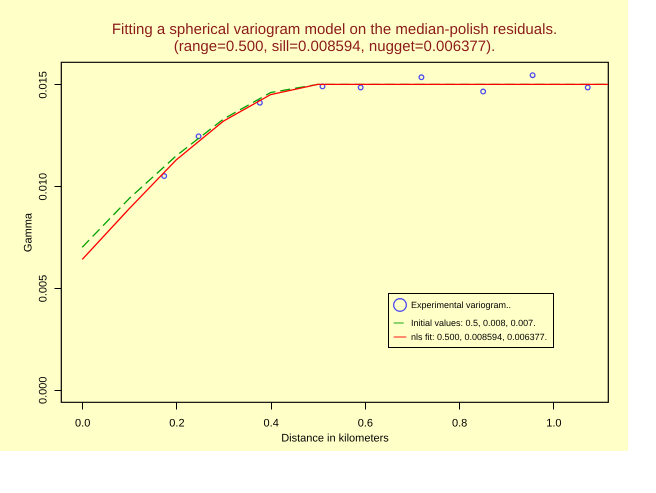 The width and height of the screenshot is (656, 493). Describe the element at coordinates (460, 424) in the screenshot. I see `x-tick-label: 0.8` at that location.